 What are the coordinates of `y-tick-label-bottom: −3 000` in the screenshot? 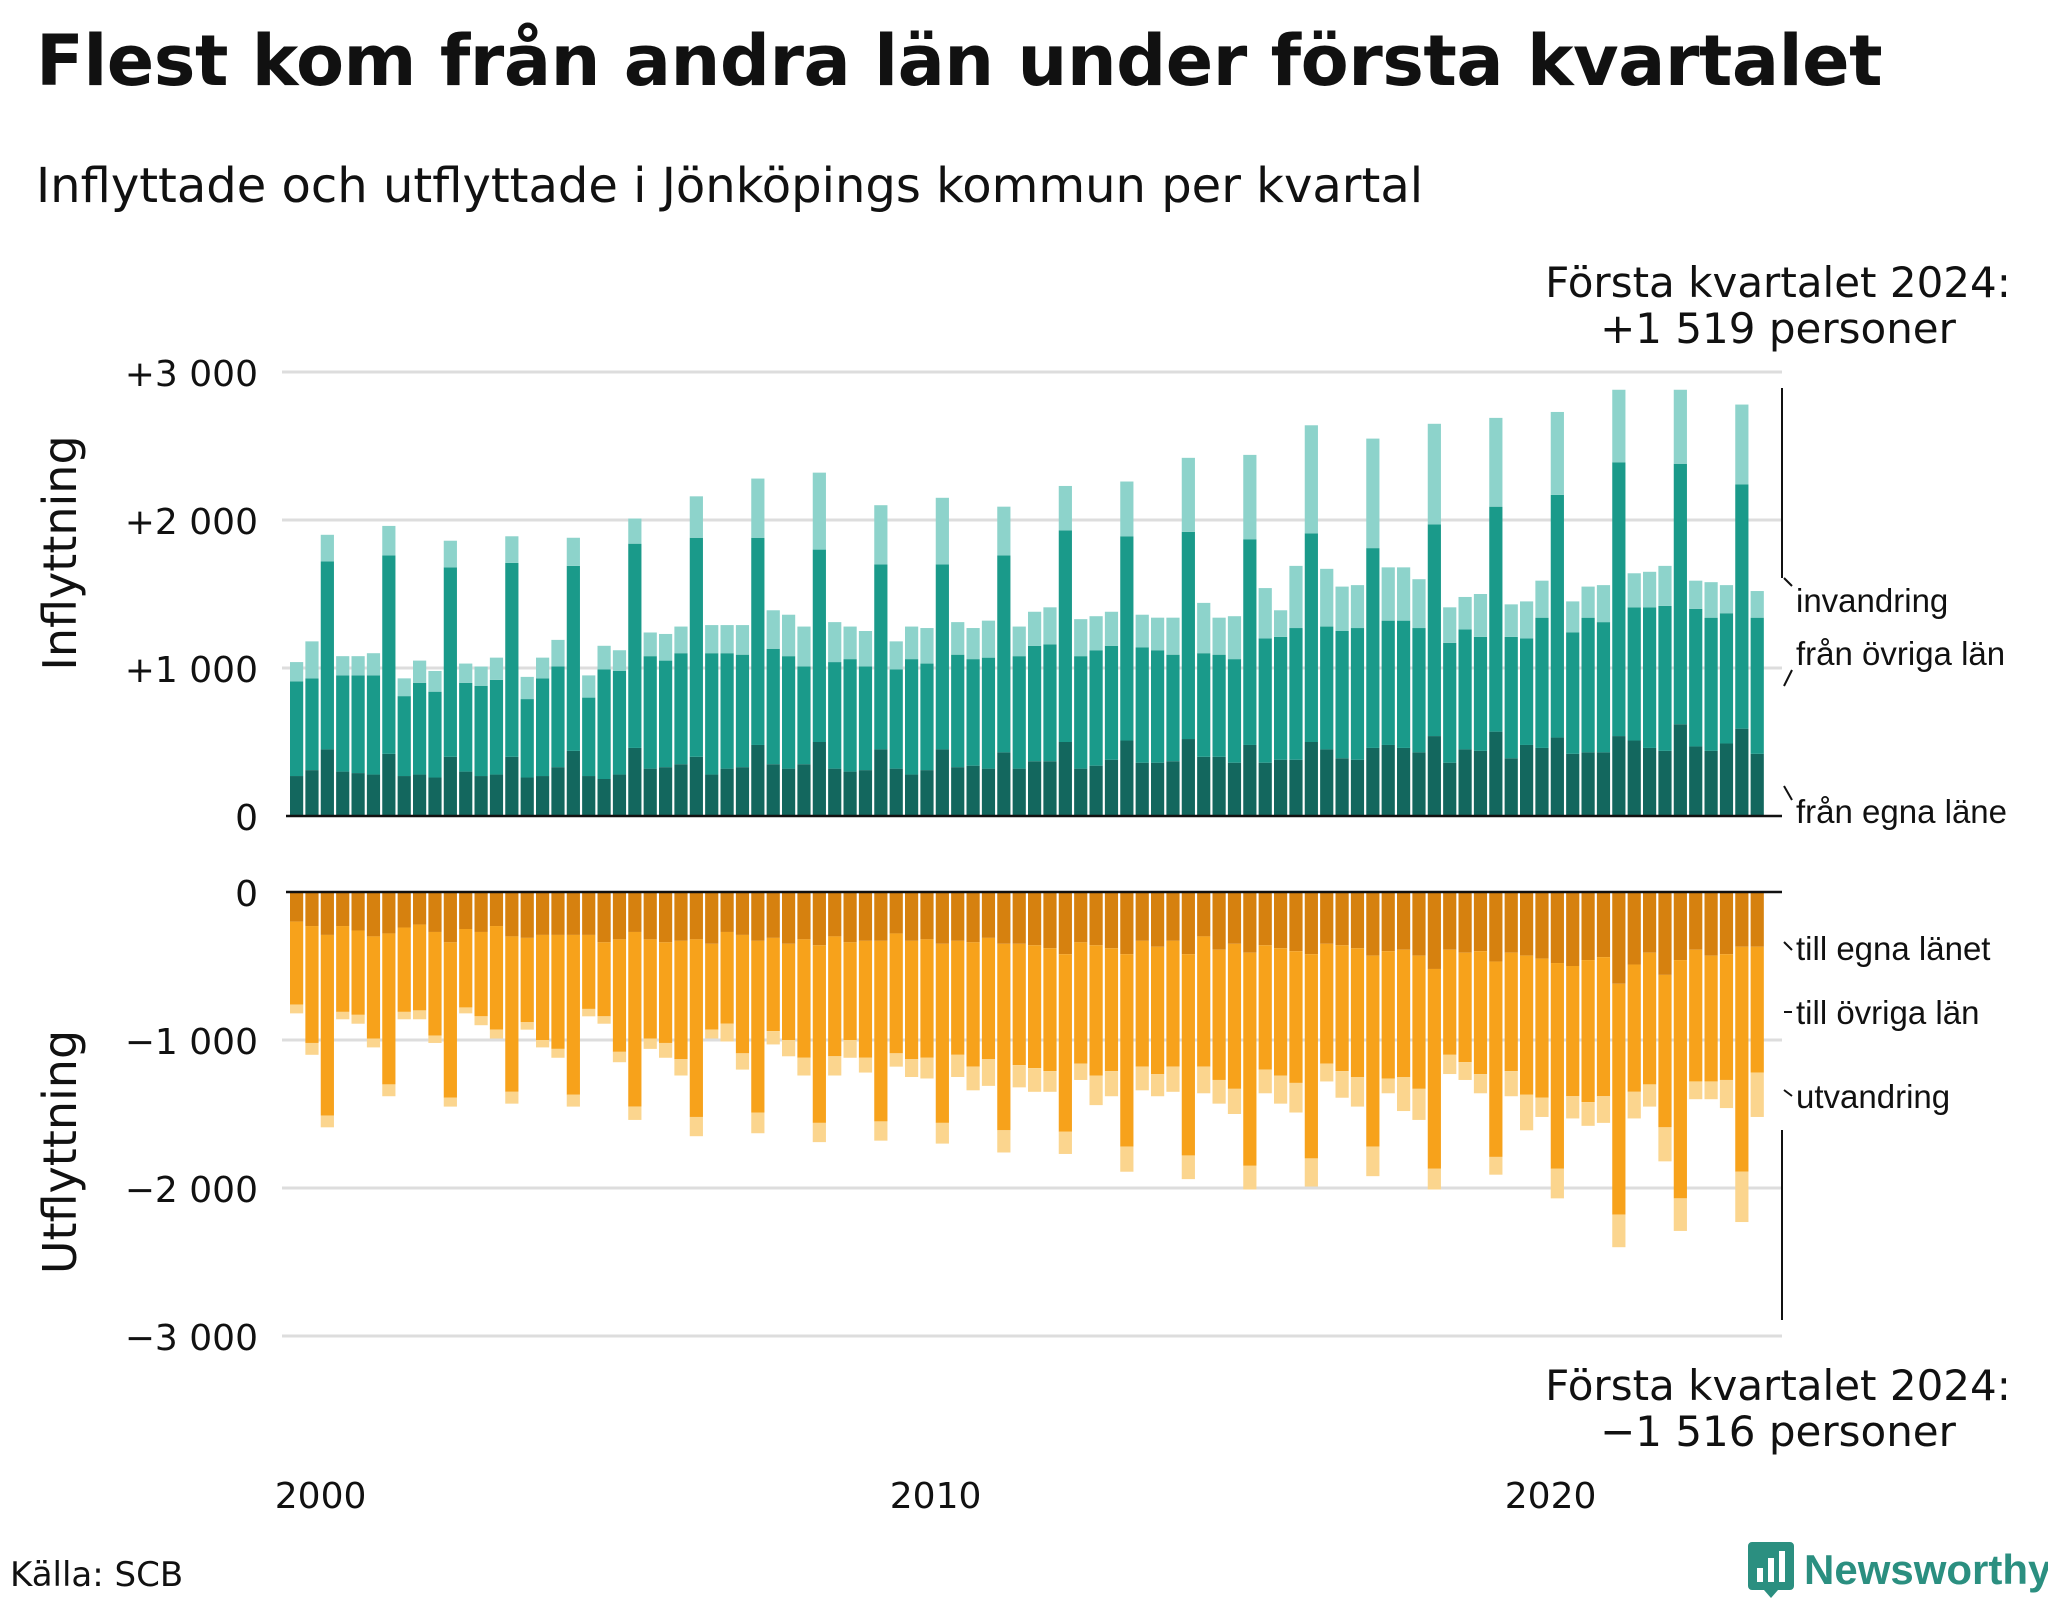 It's located at (191, 1338).